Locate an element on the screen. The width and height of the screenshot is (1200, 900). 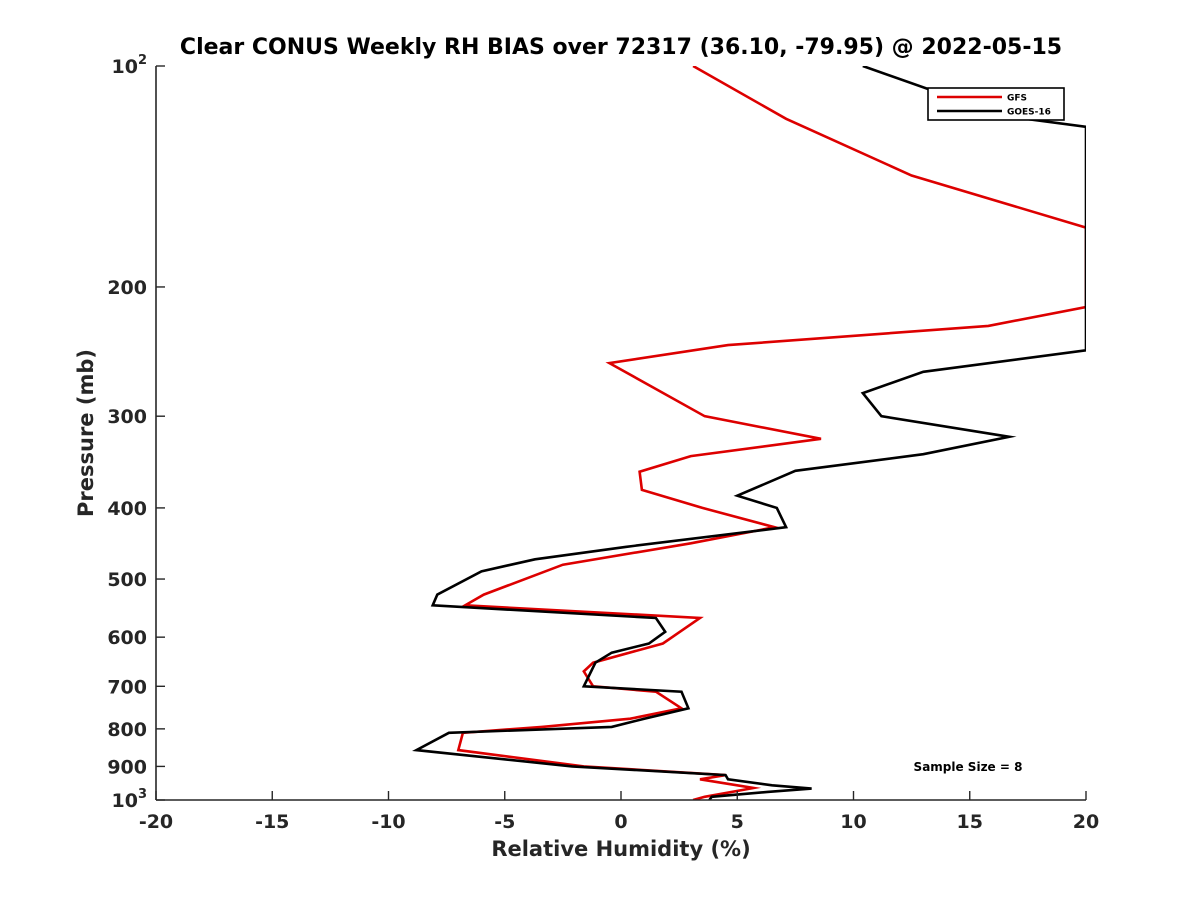
x-tick-label: 15 is located at coordinates (970, 822).